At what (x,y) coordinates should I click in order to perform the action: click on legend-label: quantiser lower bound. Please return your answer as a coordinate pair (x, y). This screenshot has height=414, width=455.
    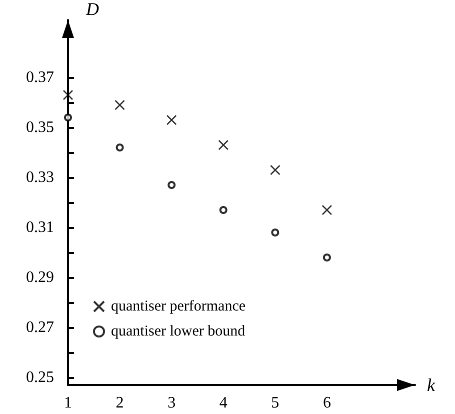
    Looking at the image, I should click on (178, 332).